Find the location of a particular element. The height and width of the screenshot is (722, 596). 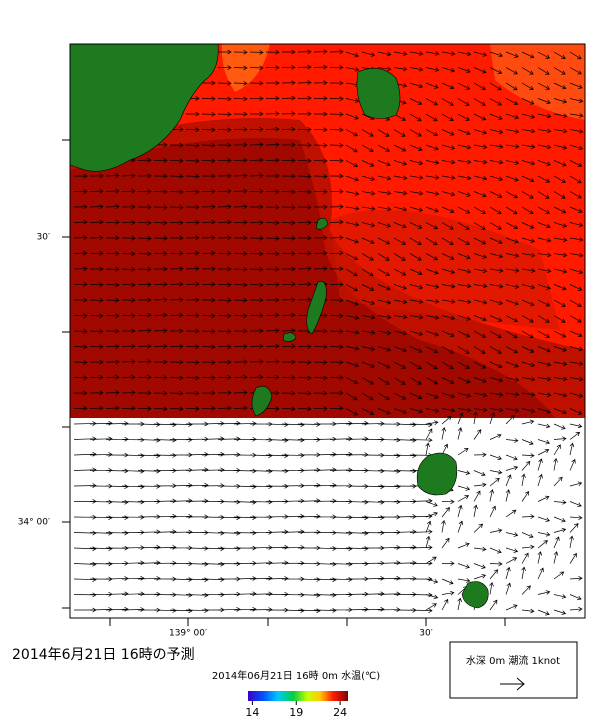

title: 2014年6月21日 16時の予測 is located at coordinates (103, 655).